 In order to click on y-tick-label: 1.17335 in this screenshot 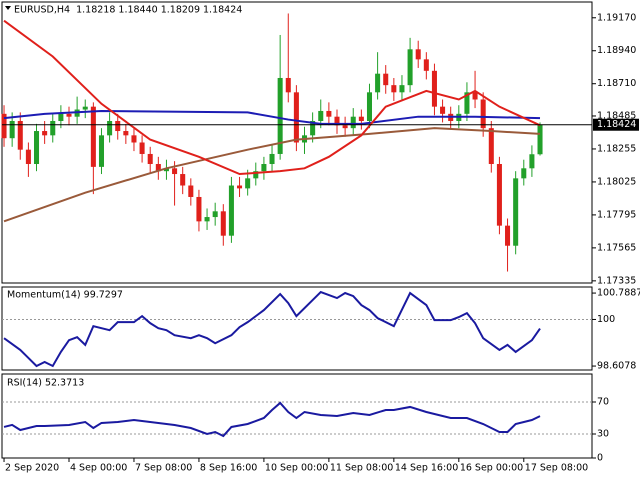, I will do `click(616, 280)`.